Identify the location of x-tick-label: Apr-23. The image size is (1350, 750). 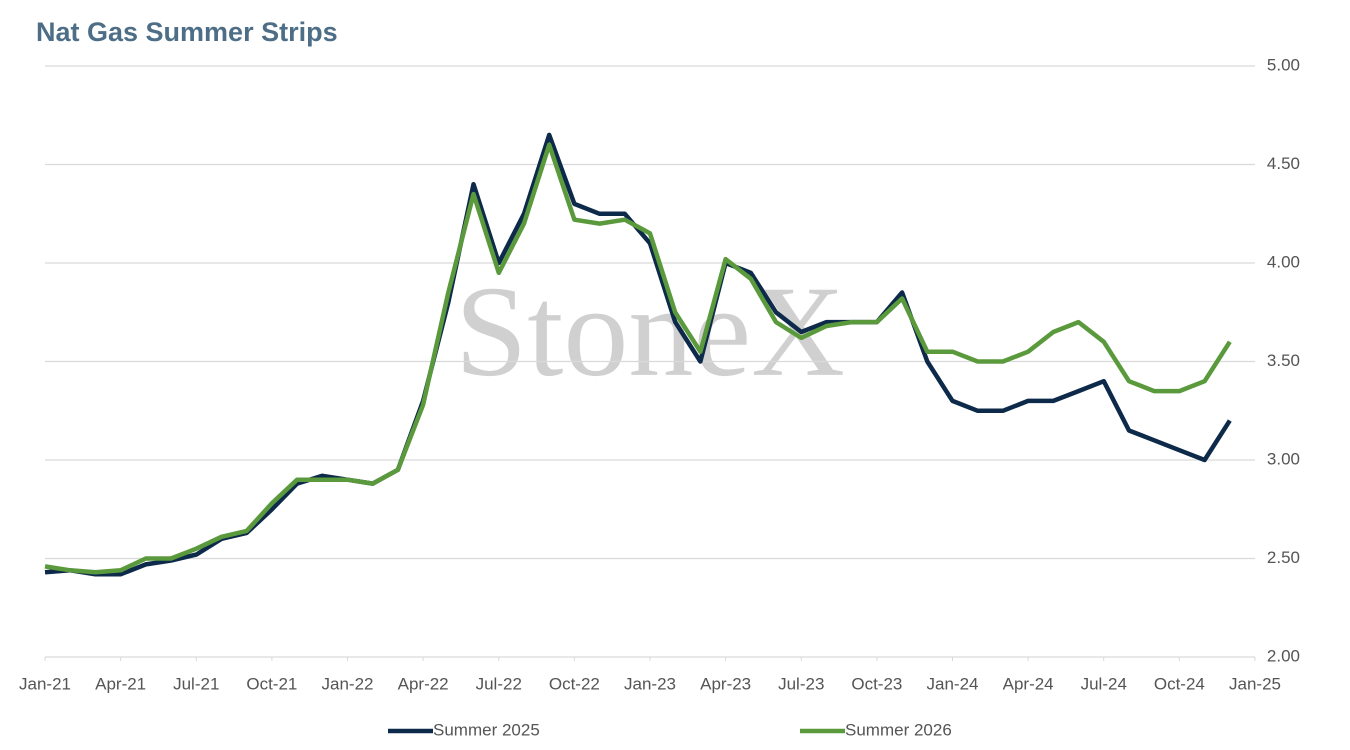
(725, 683).